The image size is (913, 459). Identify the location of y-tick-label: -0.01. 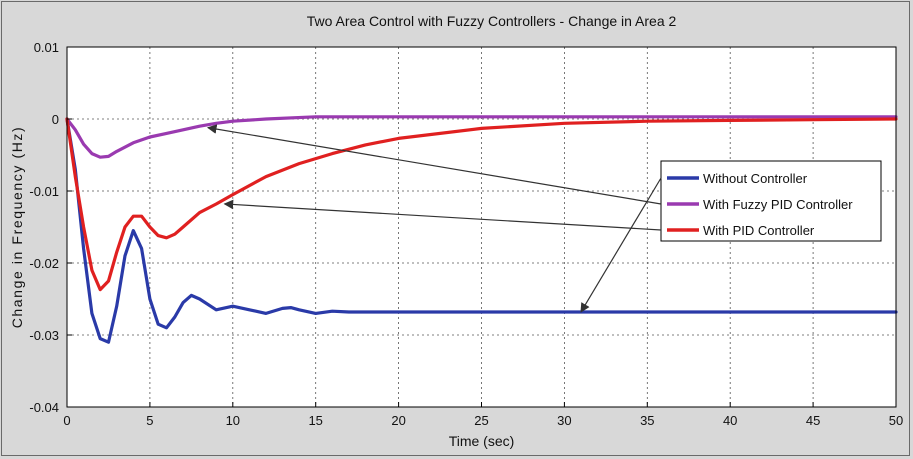
(44, 191).